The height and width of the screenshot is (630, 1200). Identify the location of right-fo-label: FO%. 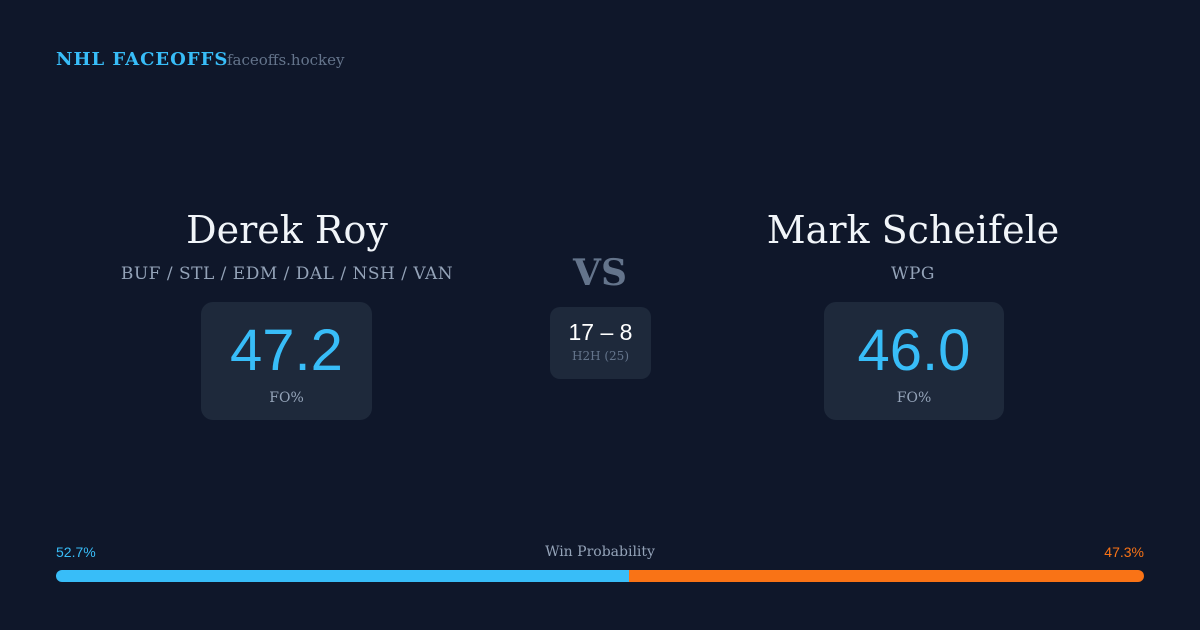
(914, 398).